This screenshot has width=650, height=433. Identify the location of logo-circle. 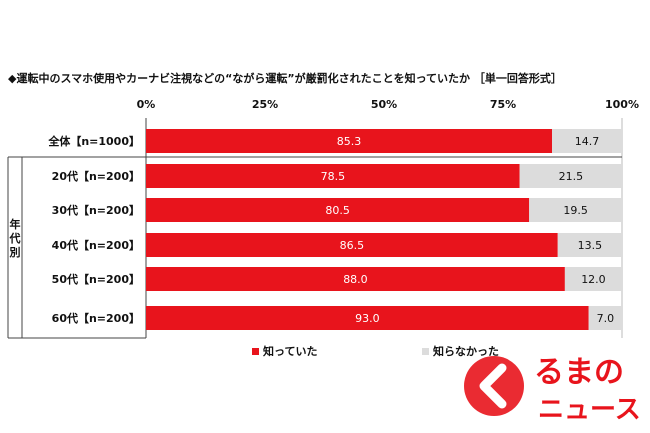
(494, 386).